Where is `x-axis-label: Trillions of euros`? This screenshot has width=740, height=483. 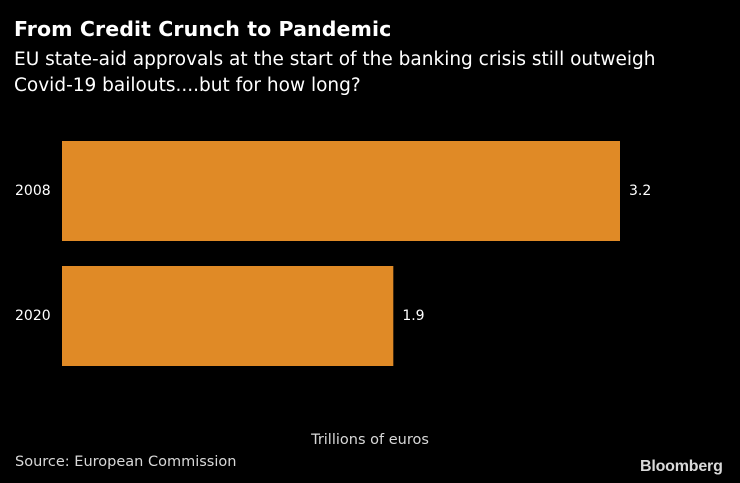 x-axis-label: Trillions of euros is located at coordinates (369, 440).